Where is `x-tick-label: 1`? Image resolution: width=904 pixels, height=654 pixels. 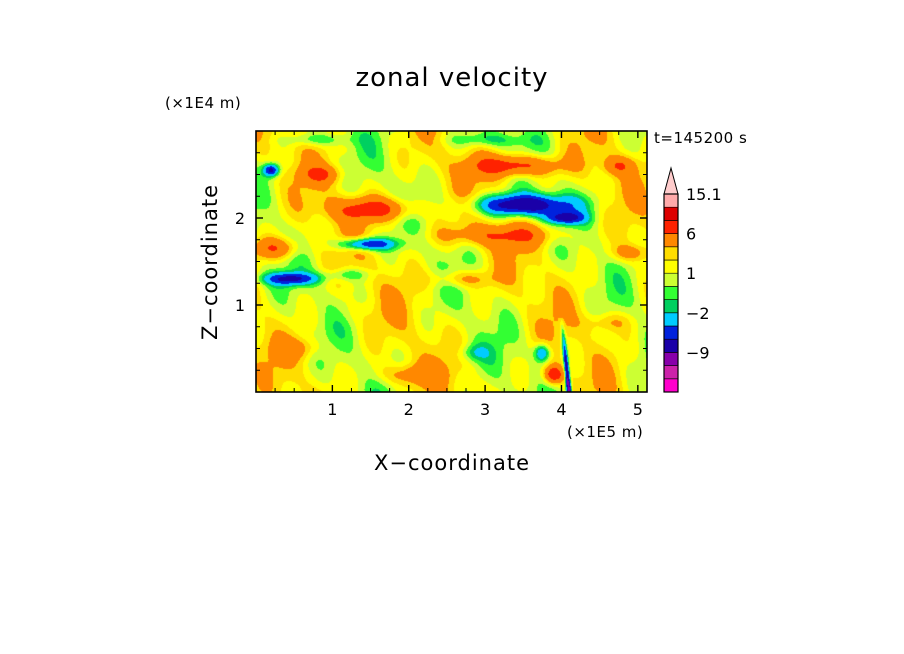 x-tick-label: 1 is located at coordinates (332, 409).